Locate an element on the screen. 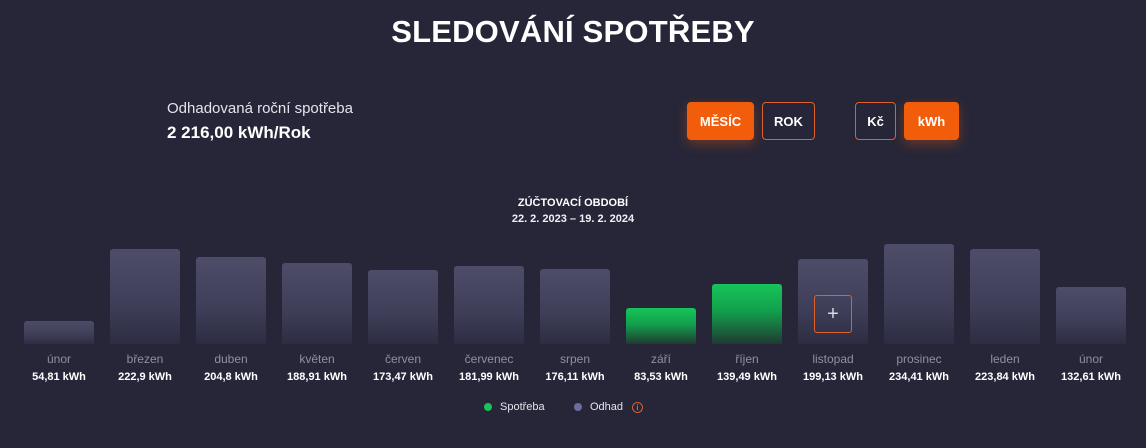 This screenshot has width=1146, height=448. legend-label-actual: Spotřeba is located at coordinates (522, 407).